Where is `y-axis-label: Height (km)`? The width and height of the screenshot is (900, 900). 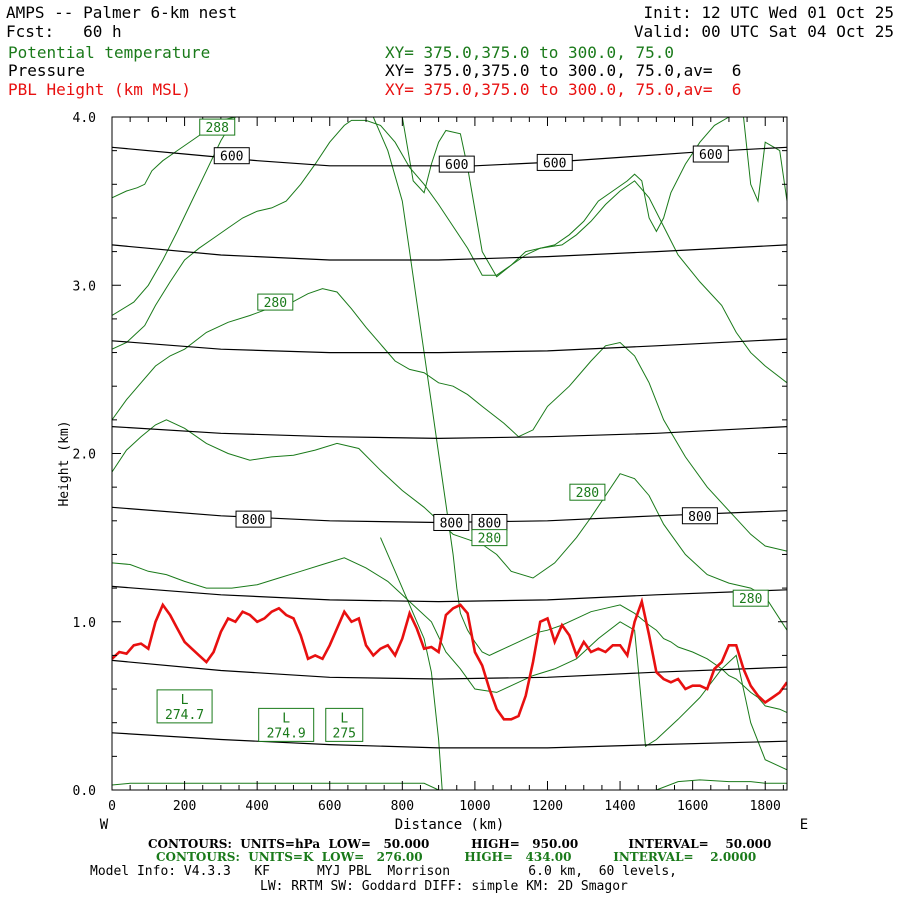 y-axis-label: Height (km) is located at coordinates (64, 463).